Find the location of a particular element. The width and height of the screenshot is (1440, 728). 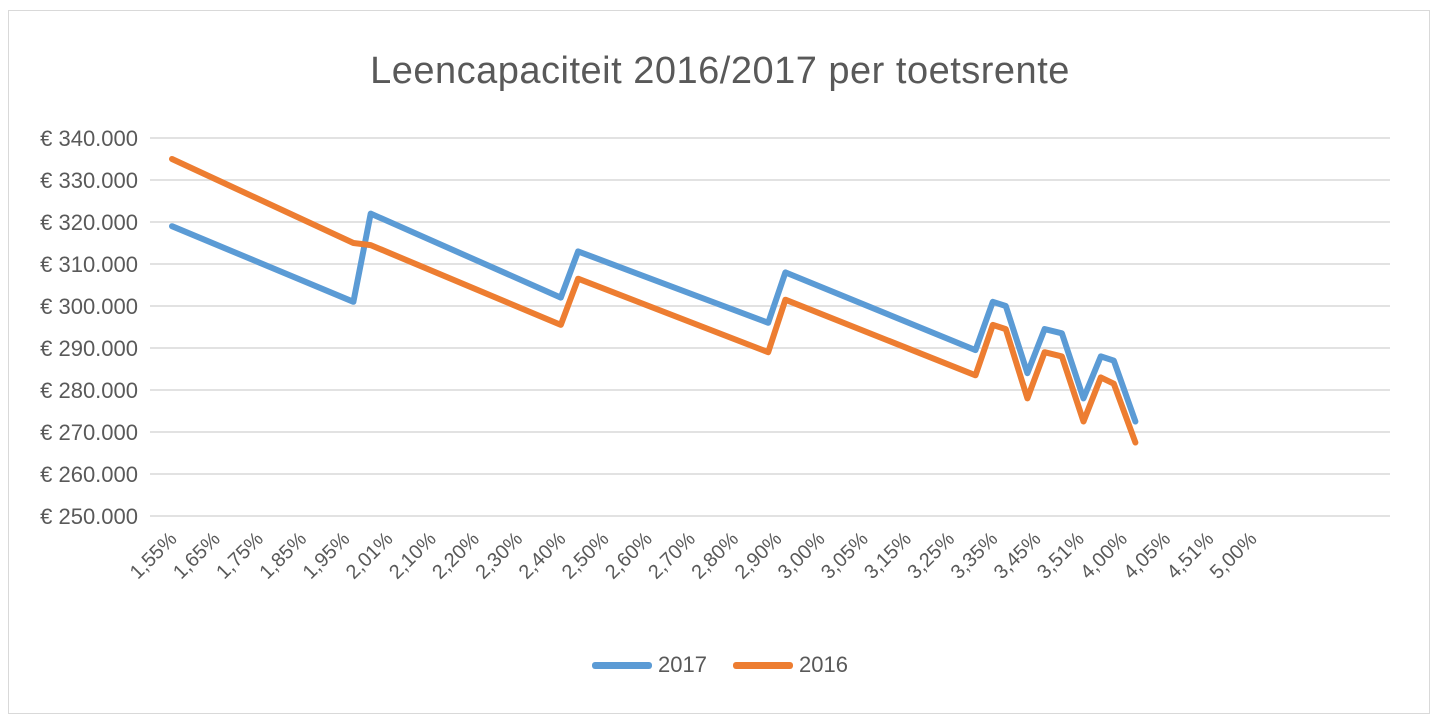

x-tick-label: 3,25% is located at coordinates (931, 556).